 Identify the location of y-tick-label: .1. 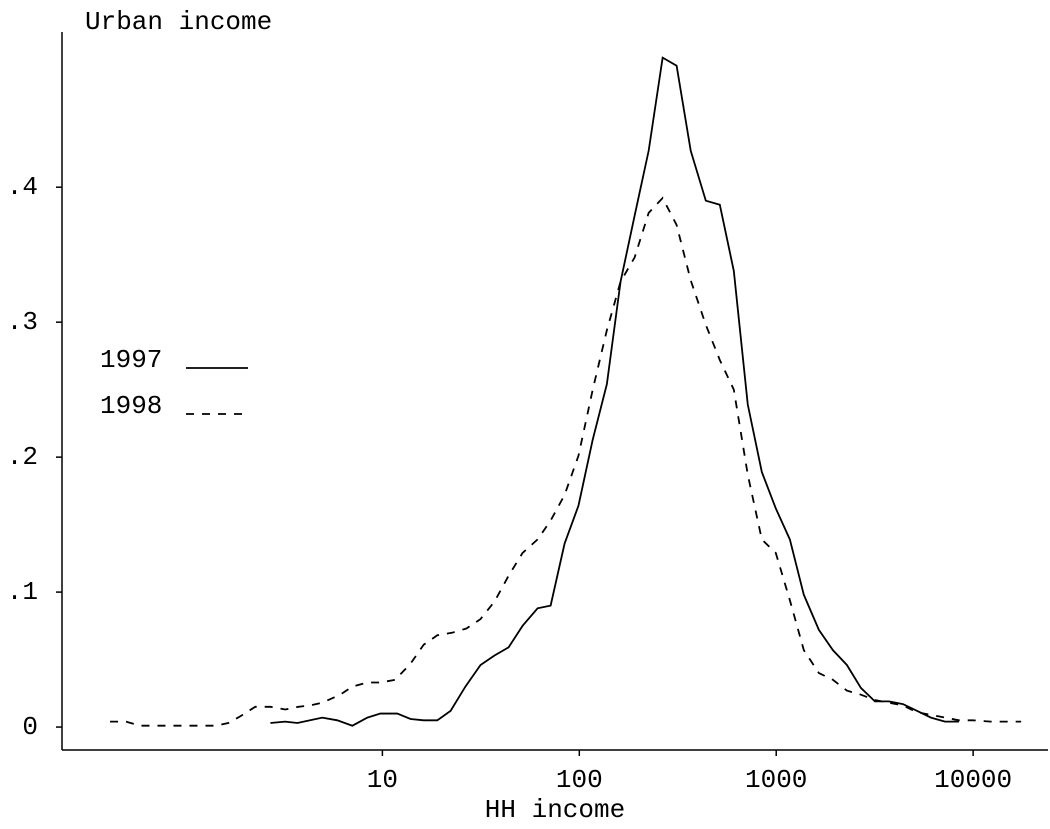
(22, 592).